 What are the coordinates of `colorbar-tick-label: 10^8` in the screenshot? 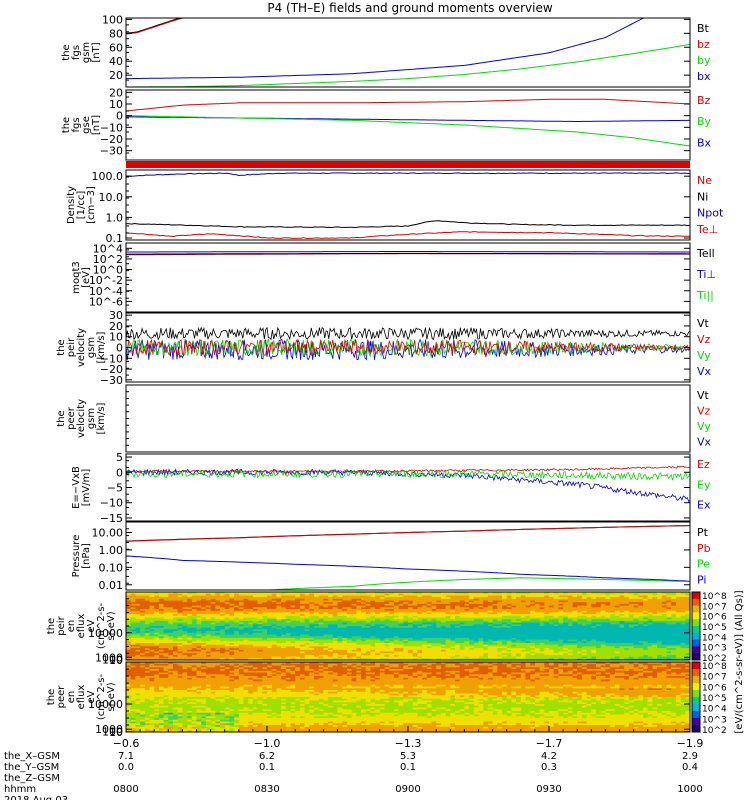 It's located at (714, 667).